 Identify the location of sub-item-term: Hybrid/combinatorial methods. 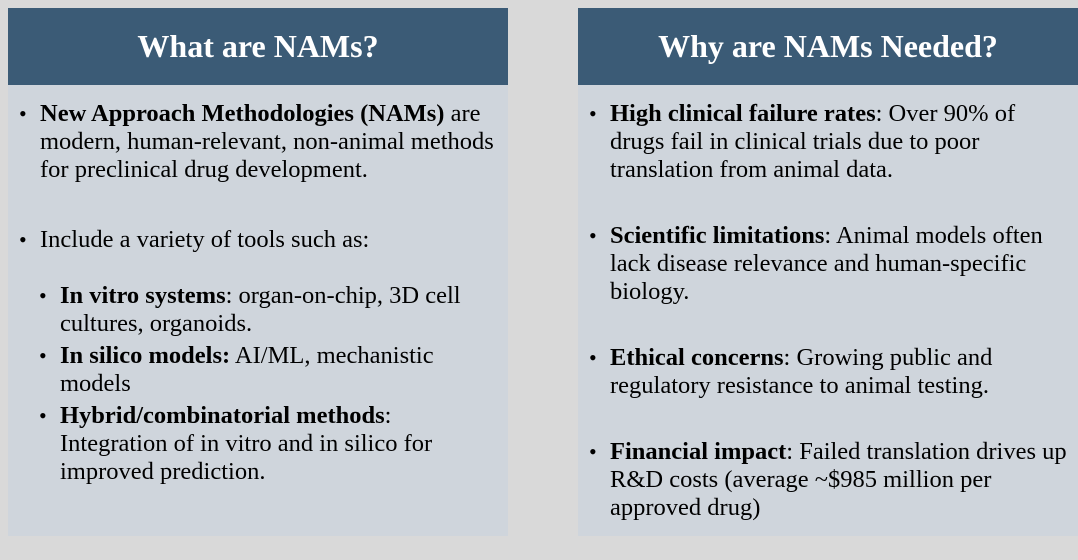
(222, 415).